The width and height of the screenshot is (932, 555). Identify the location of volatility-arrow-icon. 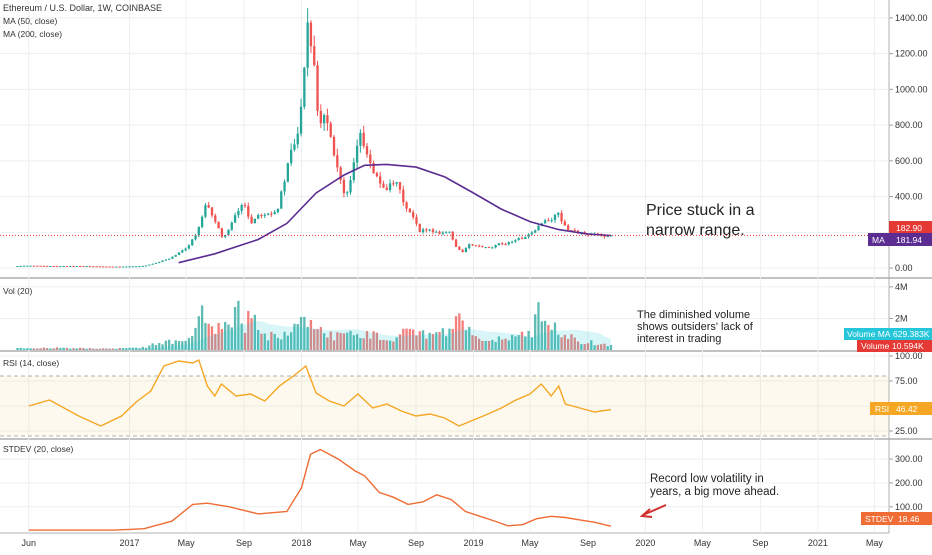
(653, 511).